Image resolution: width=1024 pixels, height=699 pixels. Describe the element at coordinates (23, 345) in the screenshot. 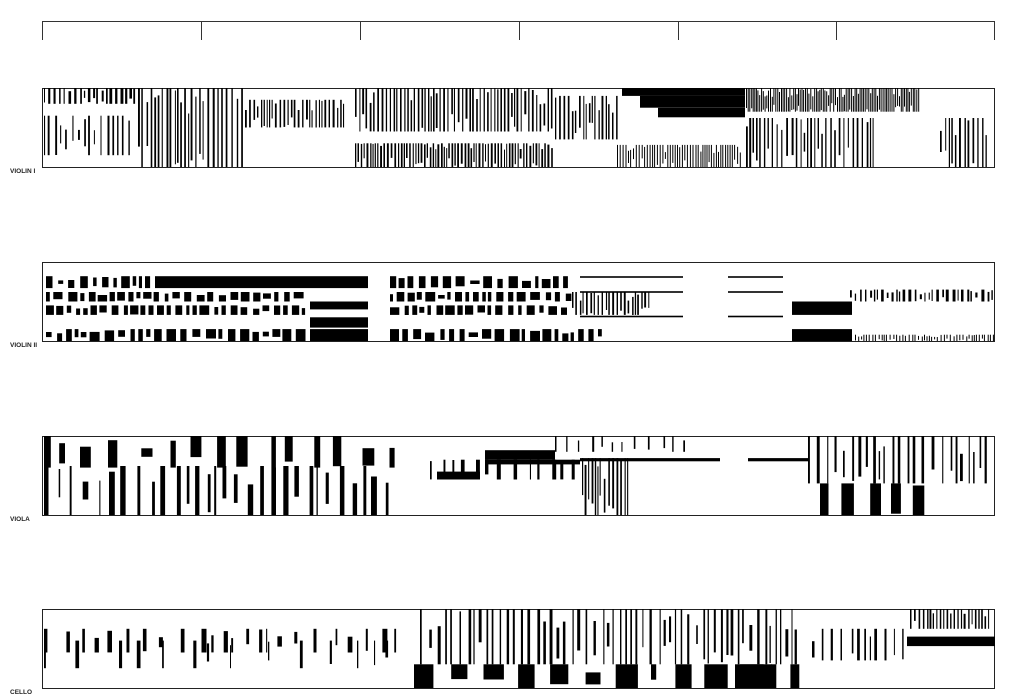

I see `staff-label: VIOLIN II` at that location.